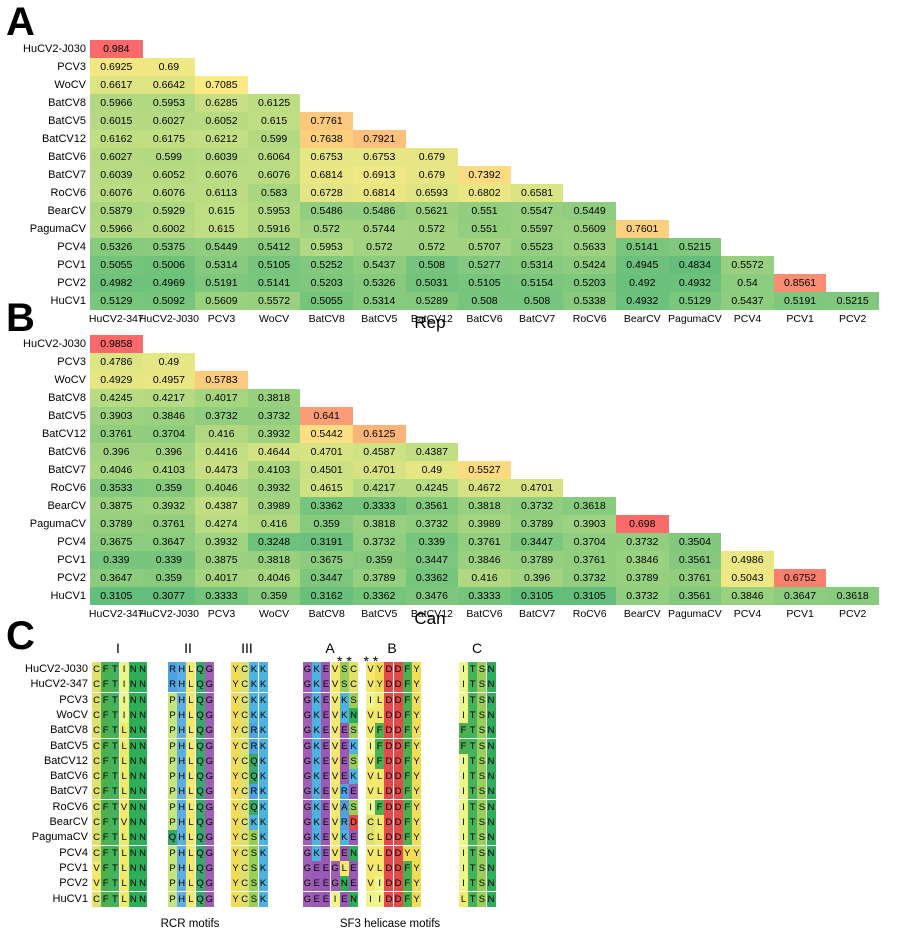 This screenshot has width=900, height=937. Describe the element at coordinates (169, 362) in the screenshot. I see `can-cell: 0.49` at that location.